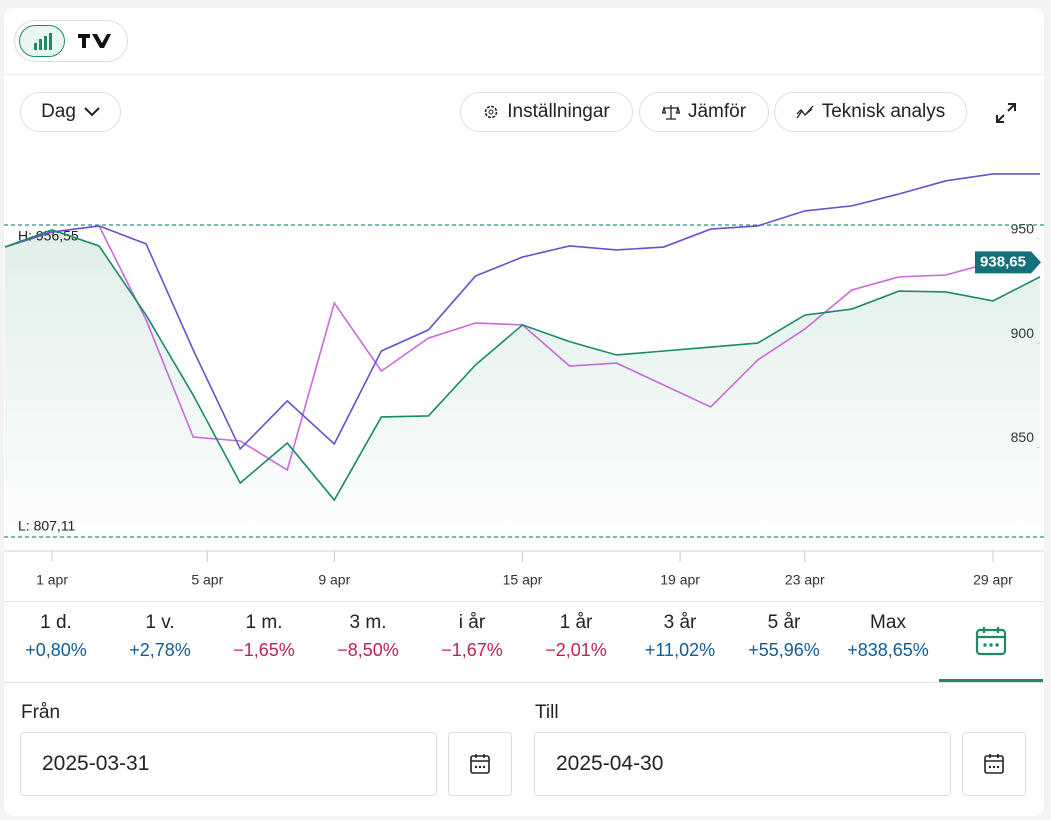  I want to click on compare-button: Jämför, so click(704, 112).